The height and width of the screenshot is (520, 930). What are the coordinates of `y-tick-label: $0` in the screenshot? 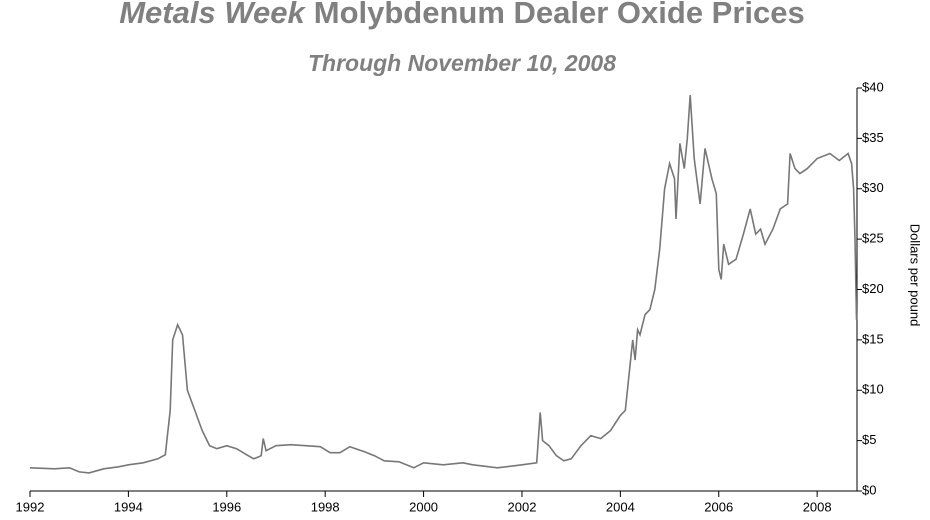 It's located at (869, 489).